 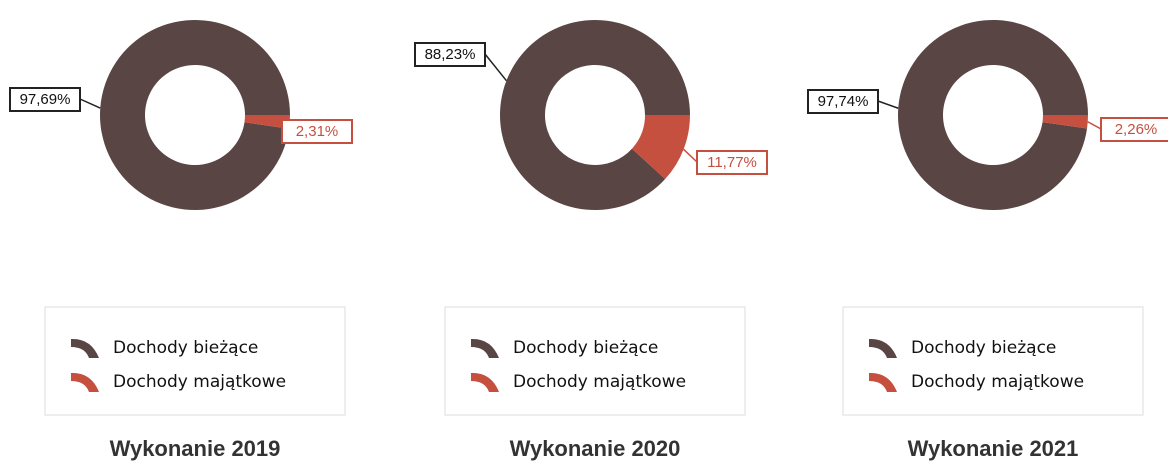 I want to click on data-label: 88,23%, so click(x=450, y=54).